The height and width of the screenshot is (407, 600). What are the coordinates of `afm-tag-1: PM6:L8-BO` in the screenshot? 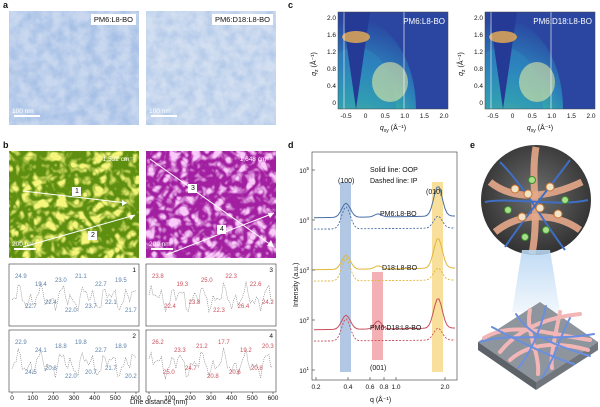 It's located at (113, 19).